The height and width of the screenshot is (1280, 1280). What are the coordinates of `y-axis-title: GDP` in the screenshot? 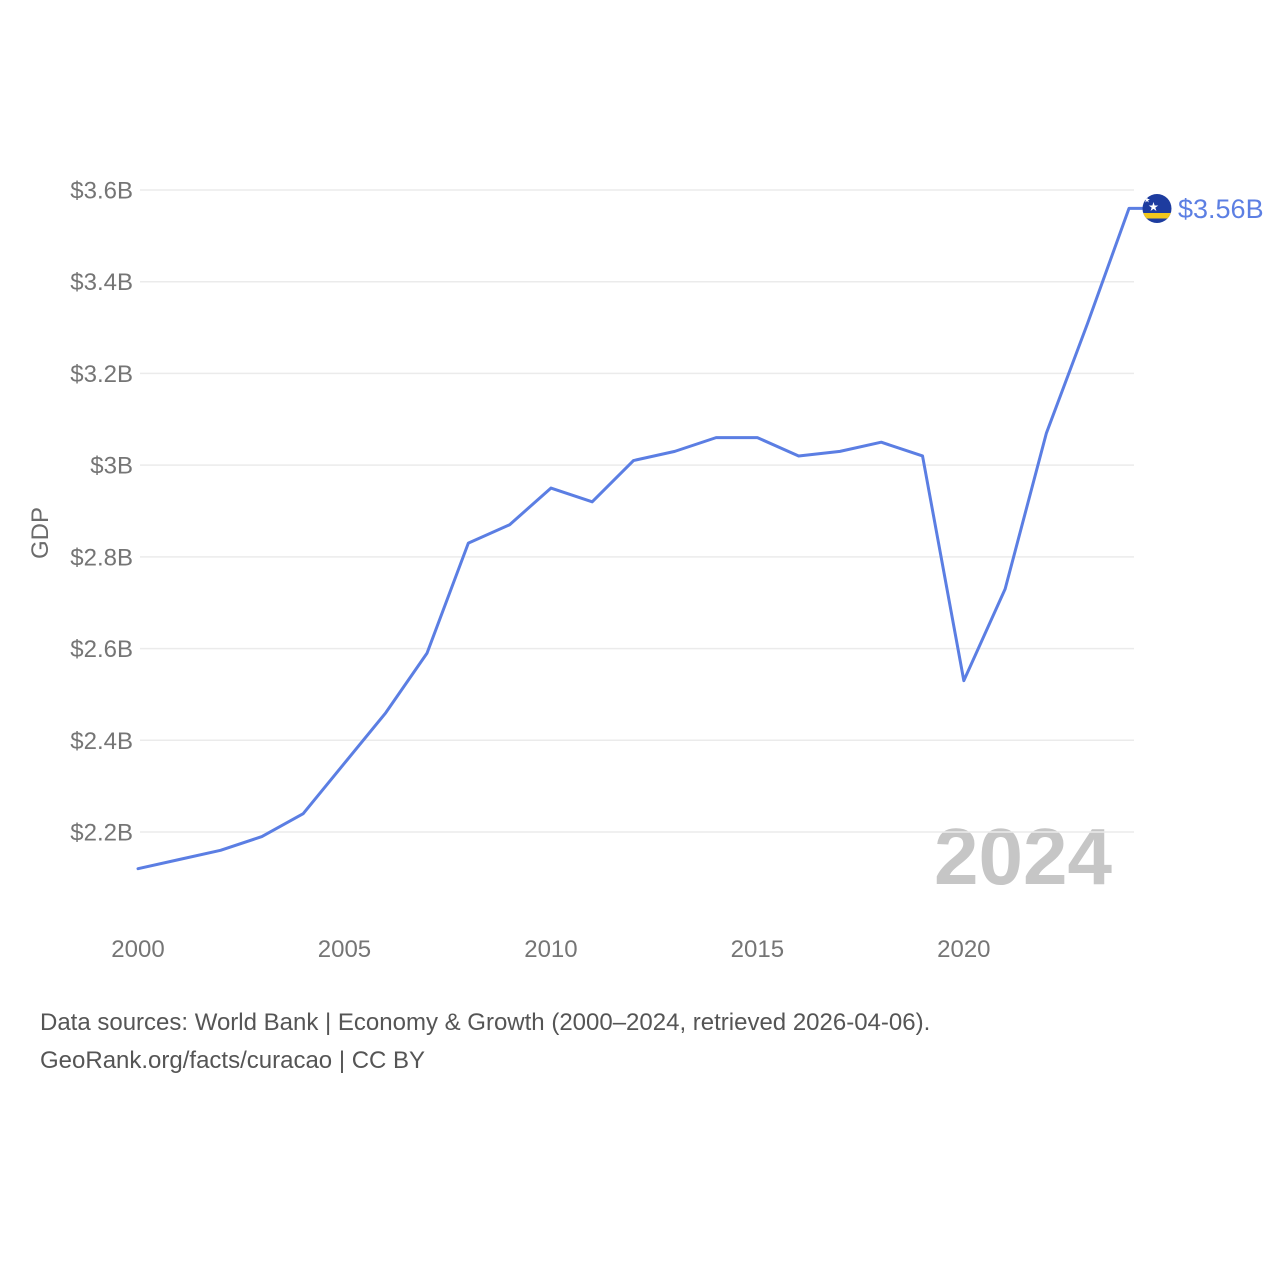 It's located at (40, 533).